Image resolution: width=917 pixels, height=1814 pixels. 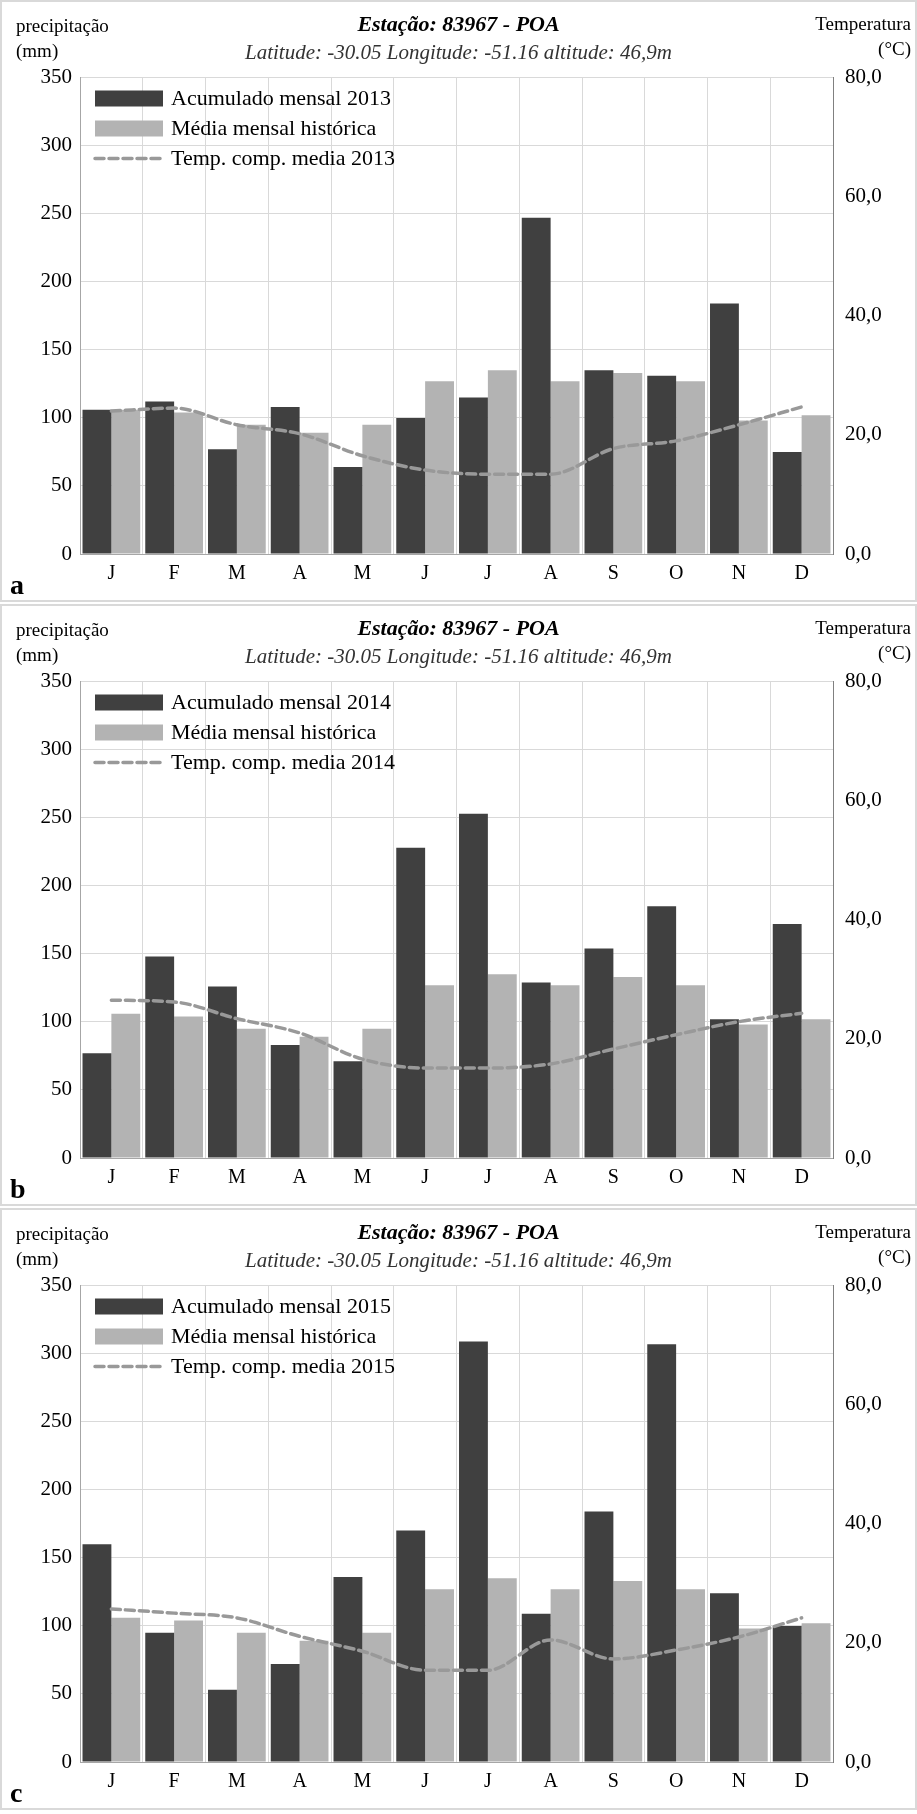 What do you see at coordinates (863, 918) in the screenshot?
I see `y2-tick-label: 40,0` at bounding box center [863, 918].